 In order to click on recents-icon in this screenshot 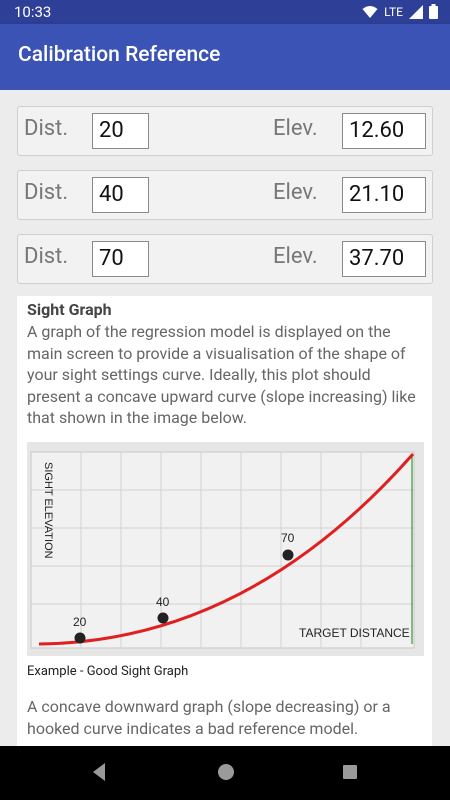, I will do `click(350, 772)`.